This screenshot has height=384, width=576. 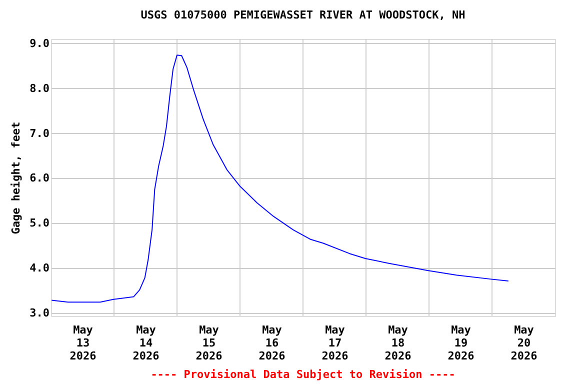 I want to click on x-tick-label: May 18 2026, so click(x=398, y=343).